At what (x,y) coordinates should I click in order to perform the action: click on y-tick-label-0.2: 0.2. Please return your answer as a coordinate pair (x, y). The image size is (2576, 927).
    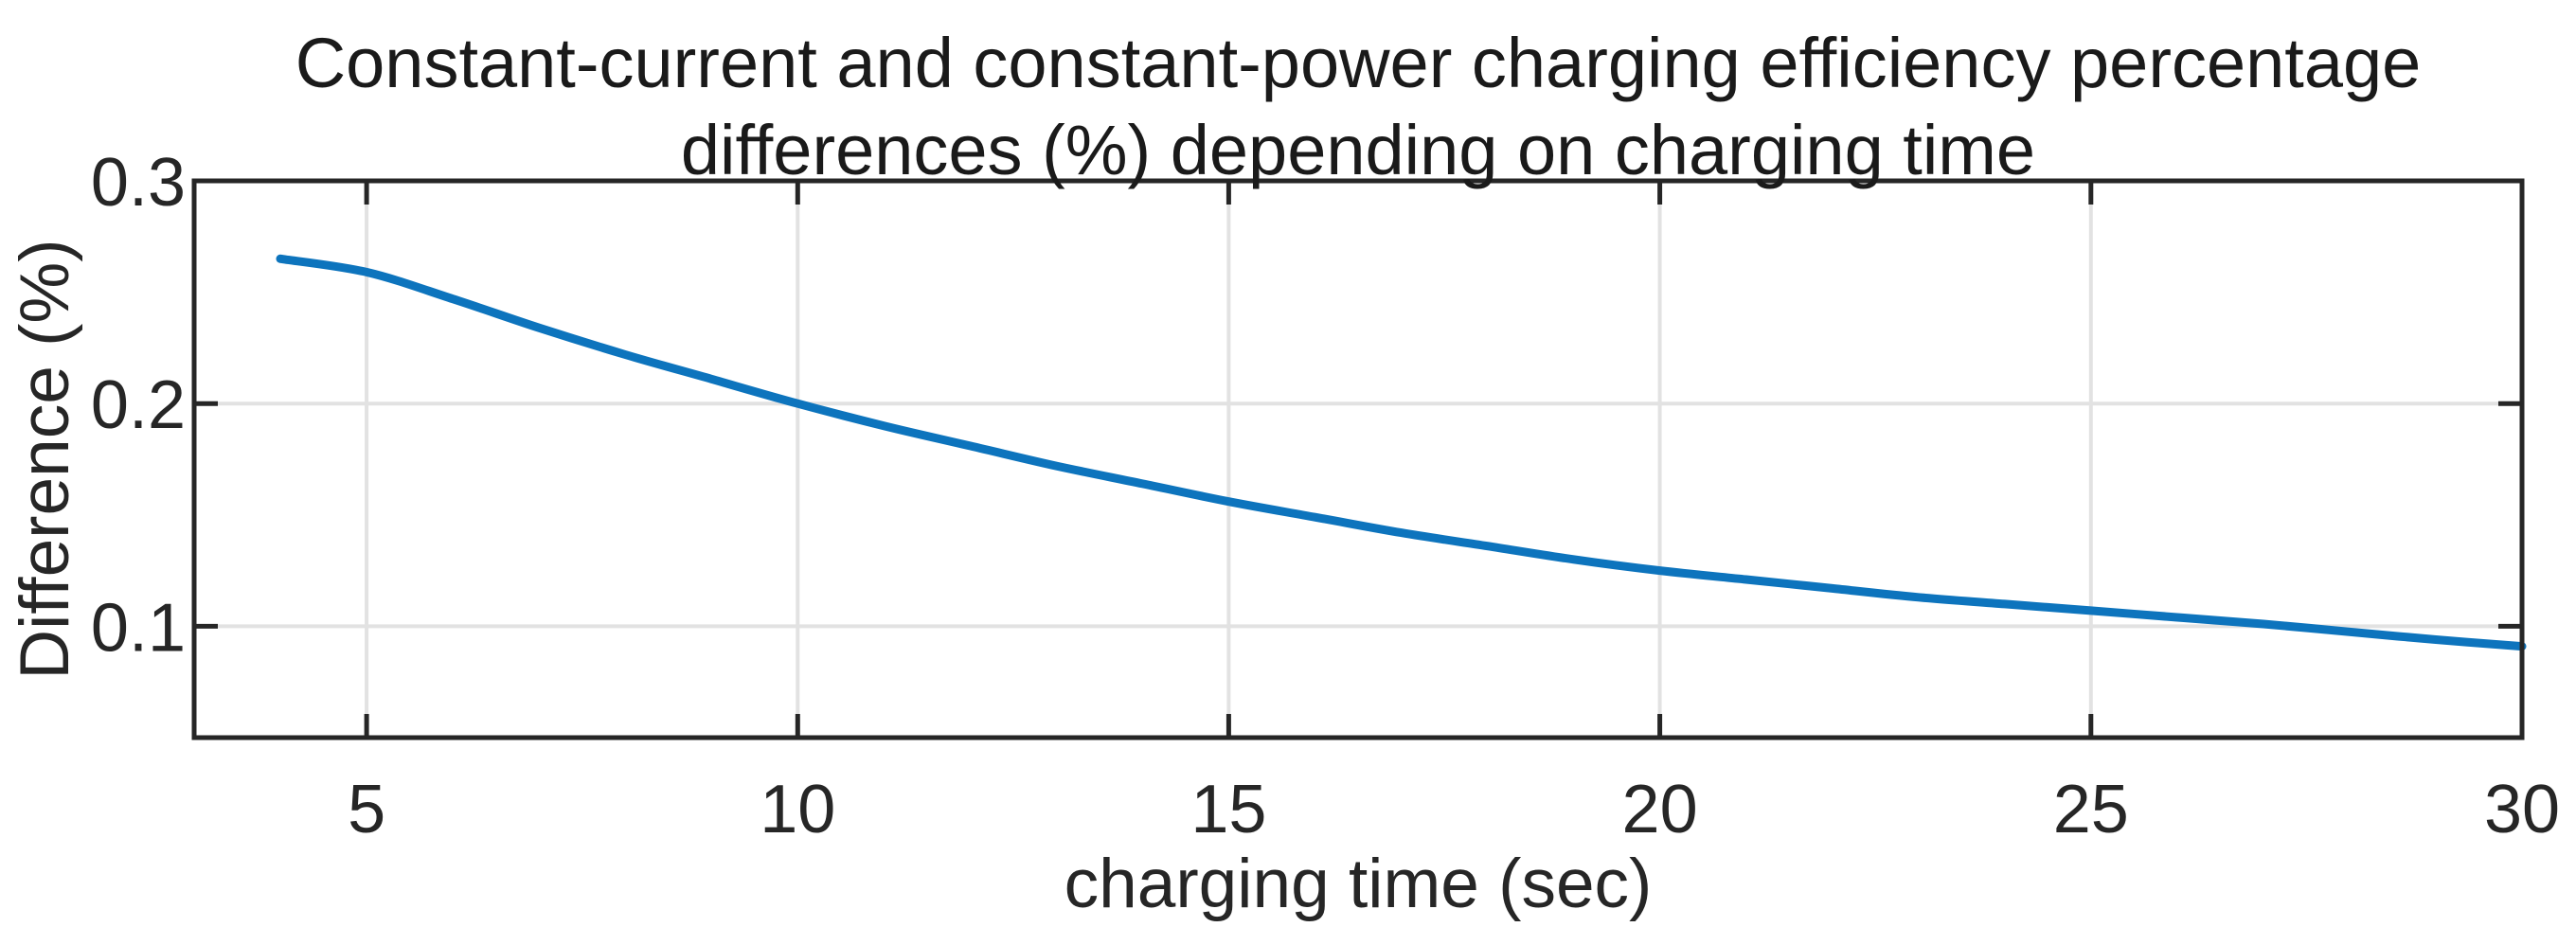
    Looking at the image, I should click on (138, 405).